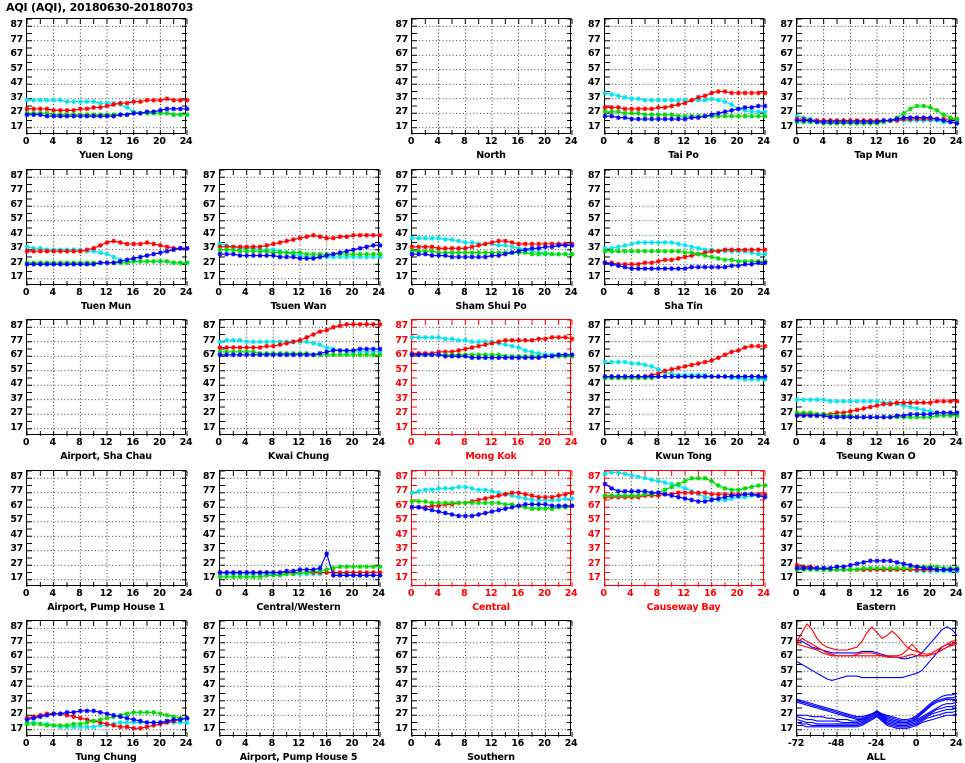 The image size is (965, 763). Describe the element at coordinates (836, 743) in the screenshot. I see `x-axis-tick-label: -48` at that location.